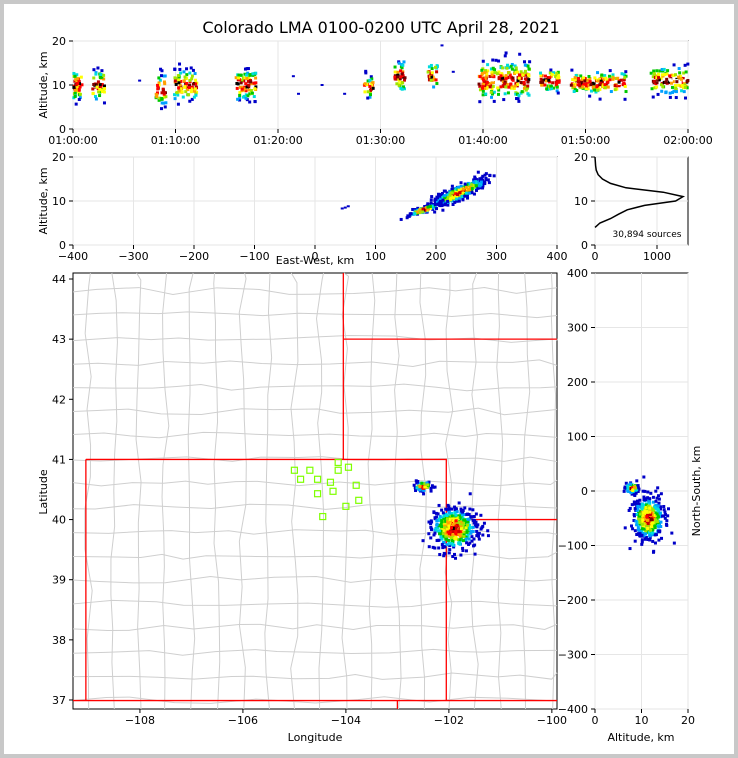  What do you see at coordinates (381, 77) in the screenshot?
I see `time-height-points` at bounding box center [381, 77].